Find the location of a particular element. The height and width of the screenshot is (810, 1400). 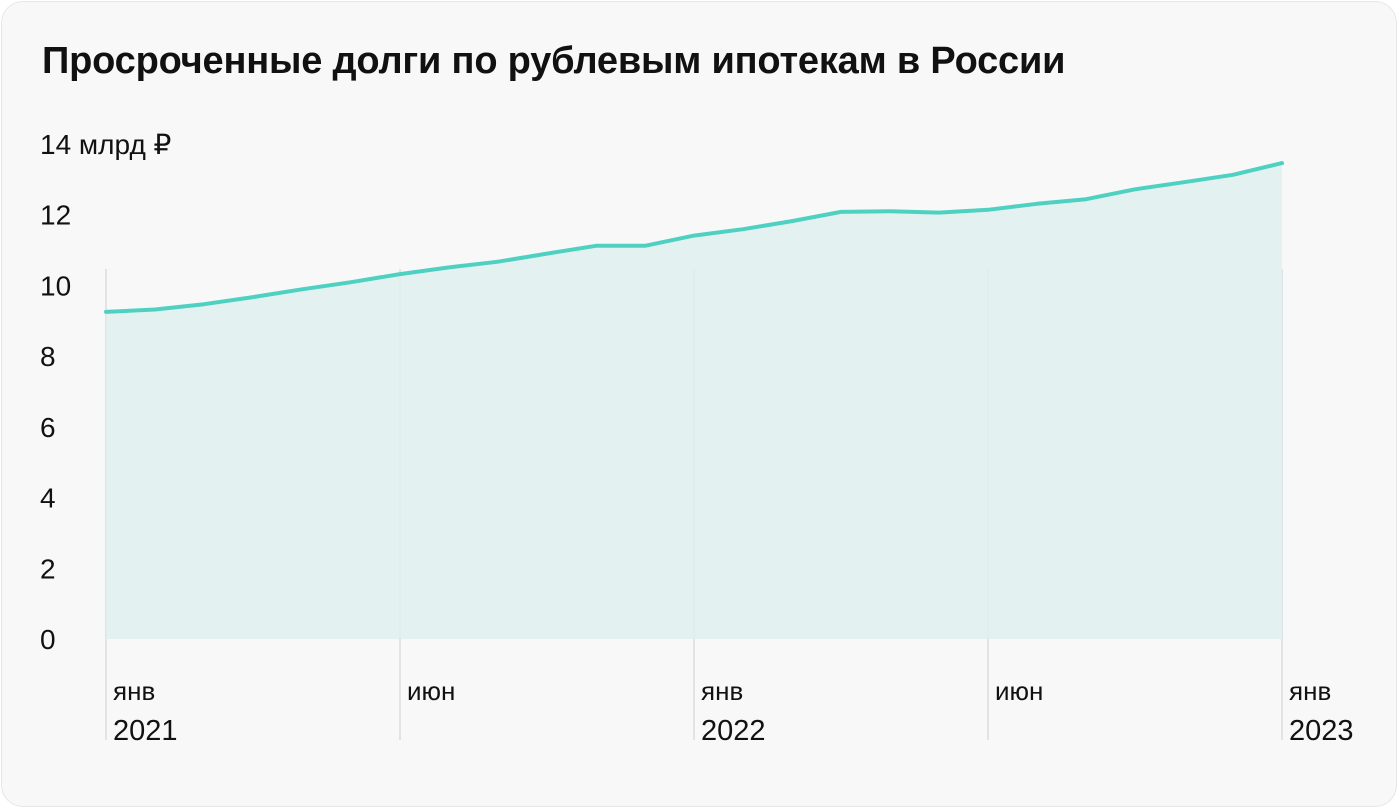

x-tick-year-label: 2021 is located at coordinates (145, 731).